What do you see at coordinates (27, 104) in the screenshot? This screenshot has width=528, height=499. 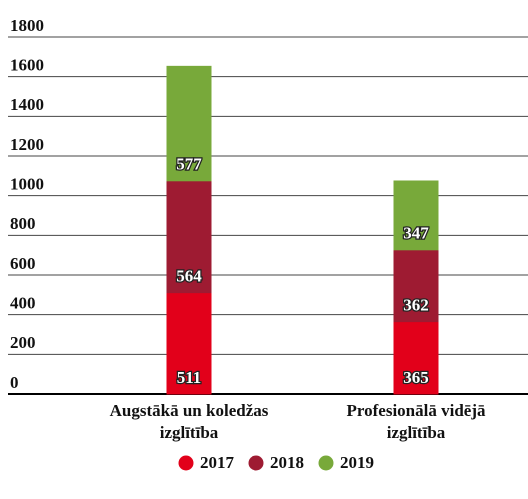 I see `y-tick-label: 1400` at bounding box center [27, 104].